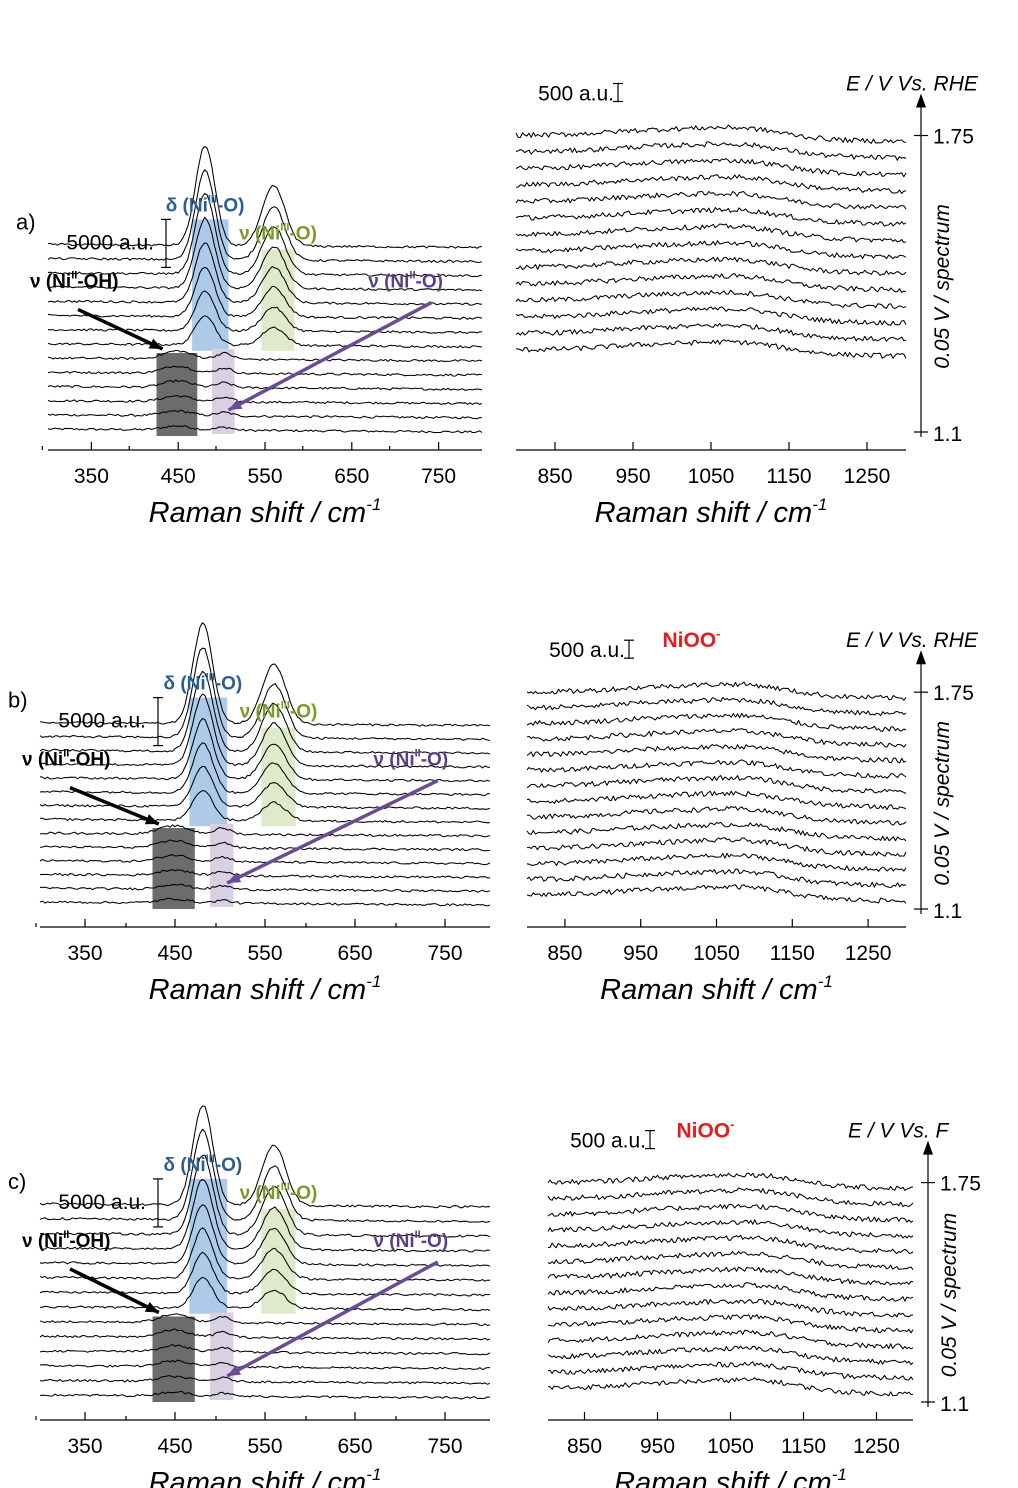 This screenshot has width=1018, height=1488. I want to click on panel-label: a), so click(26, 221).